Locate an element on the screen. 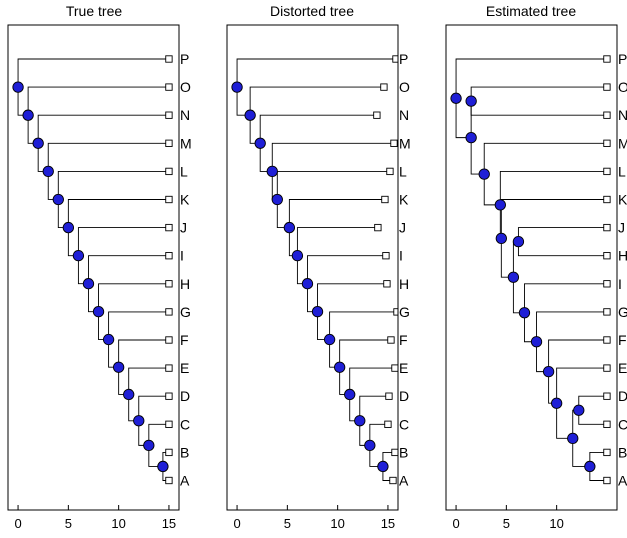 The height and width of the screenshot is (538, 627). leaf-label-F: F is located at coordinates (622, 340).